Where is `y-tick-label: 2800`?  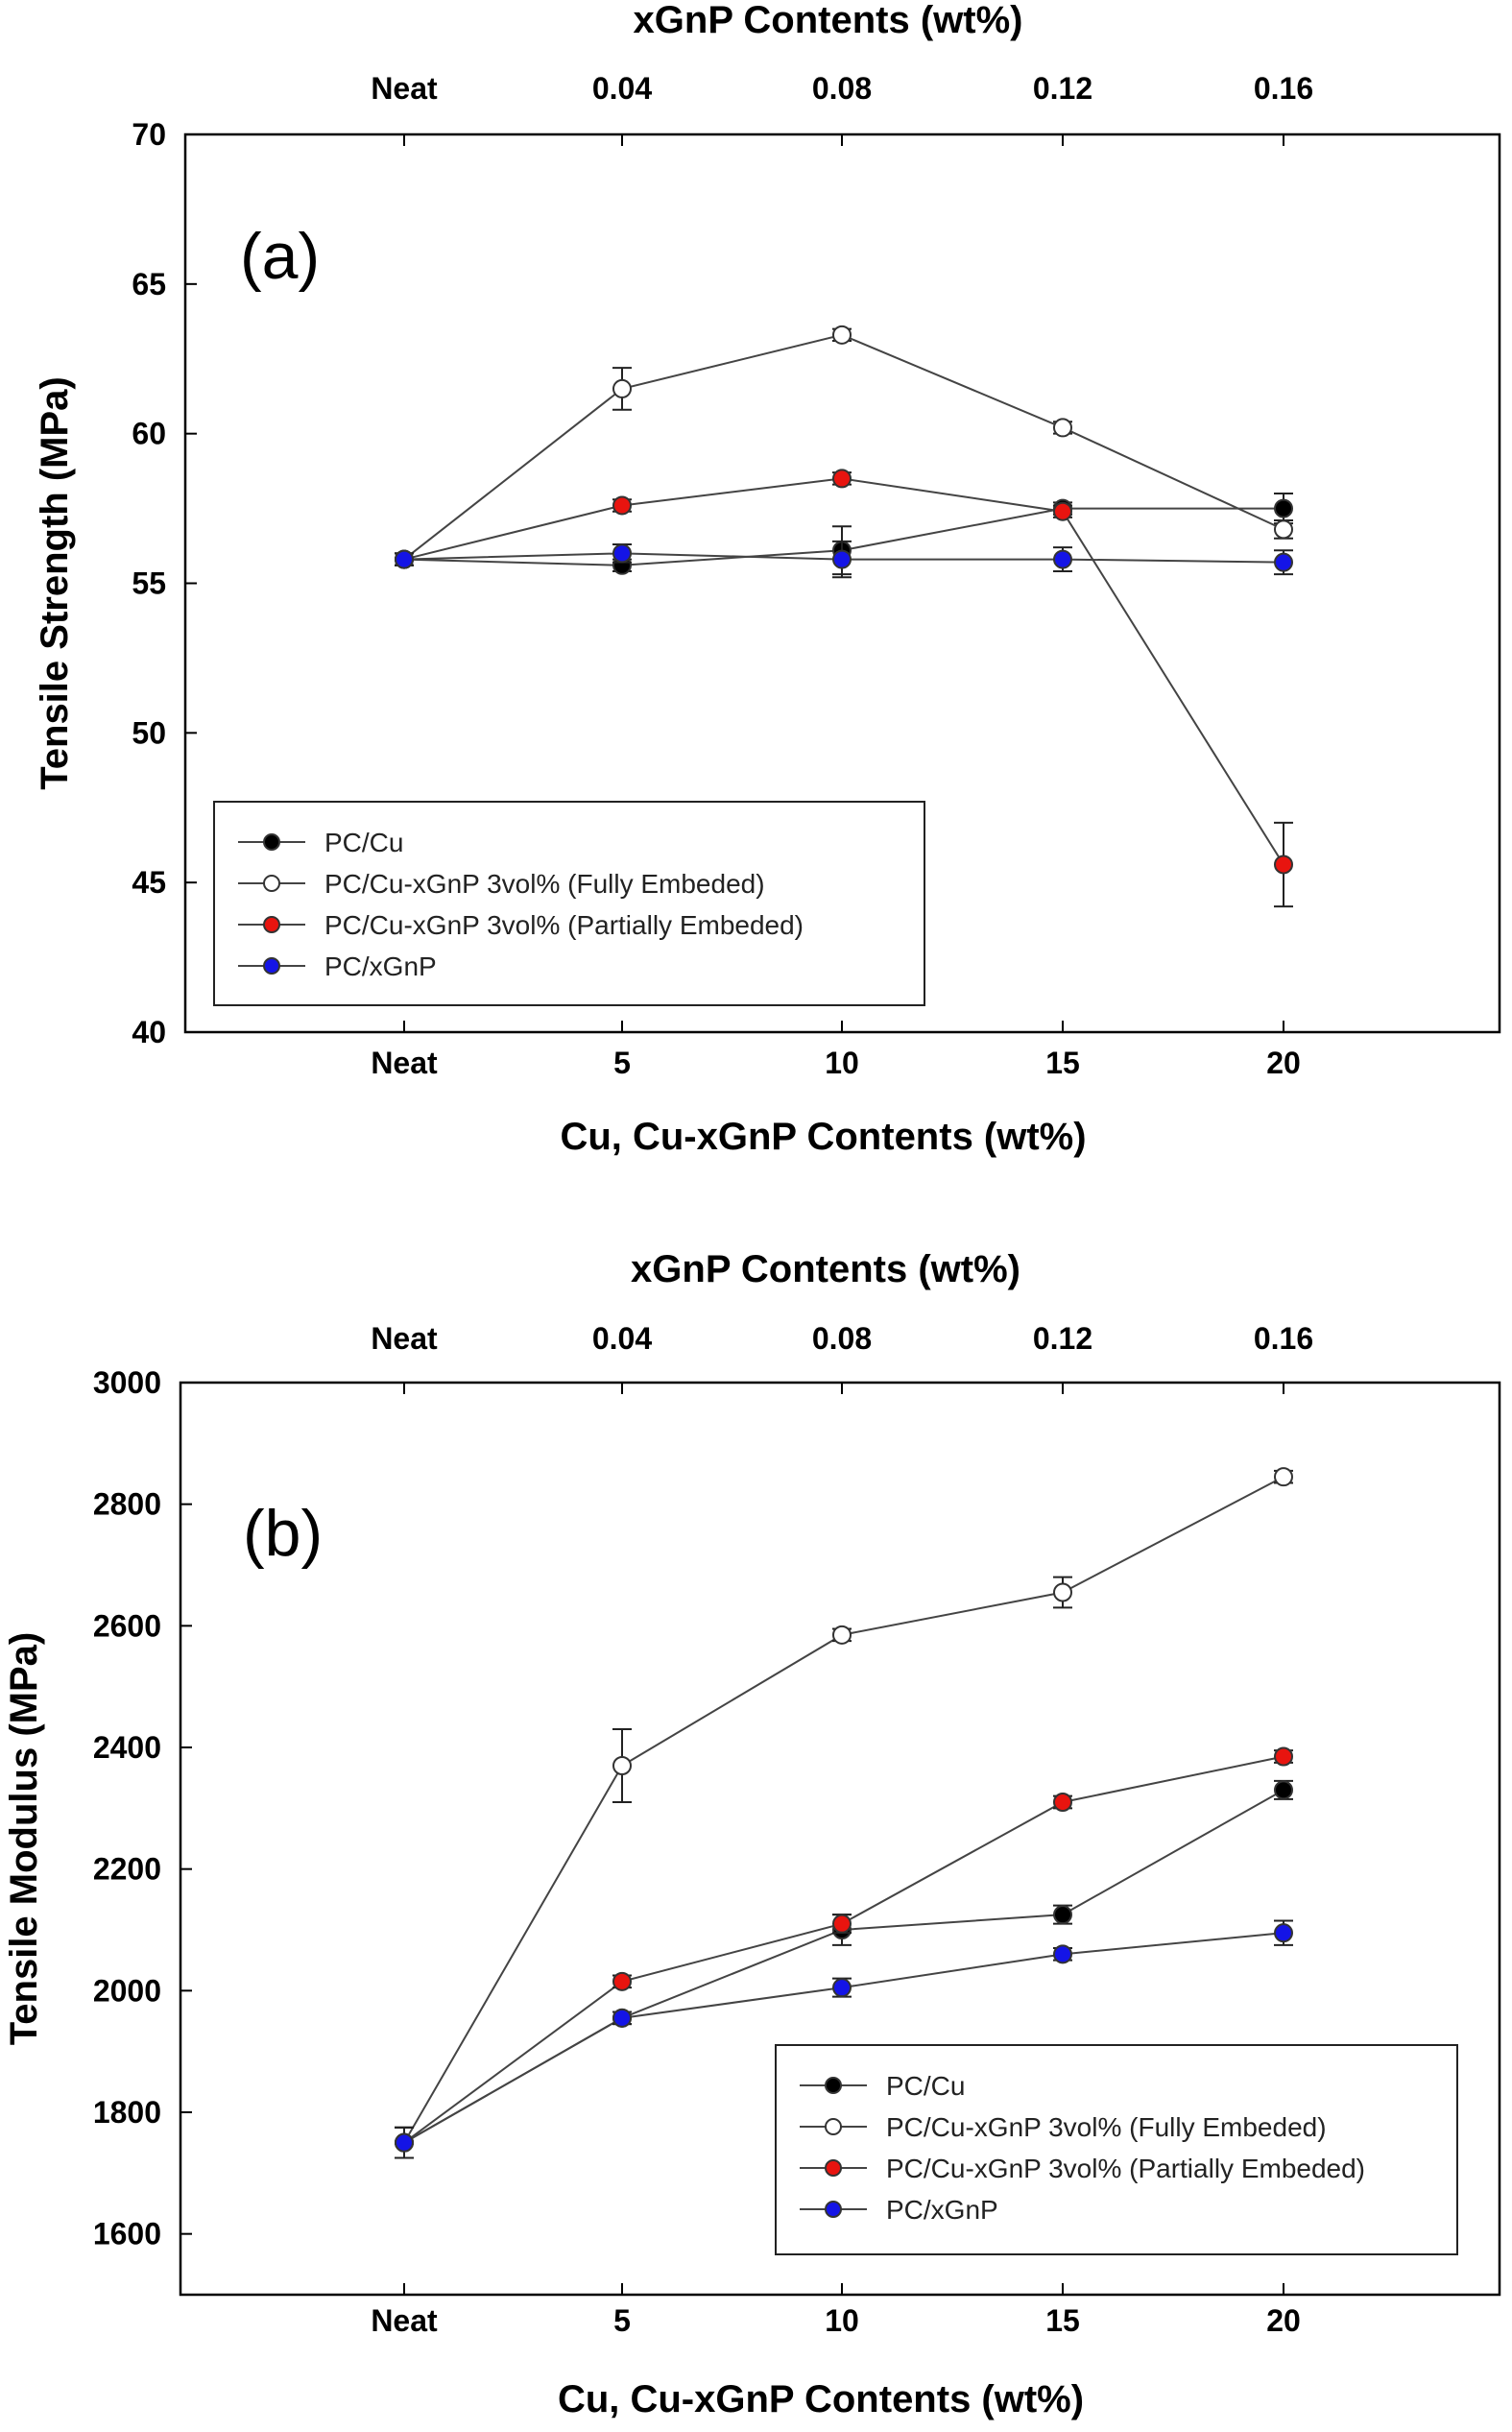 y-tick-label: 2800 is located at coordinates (127, 1505).